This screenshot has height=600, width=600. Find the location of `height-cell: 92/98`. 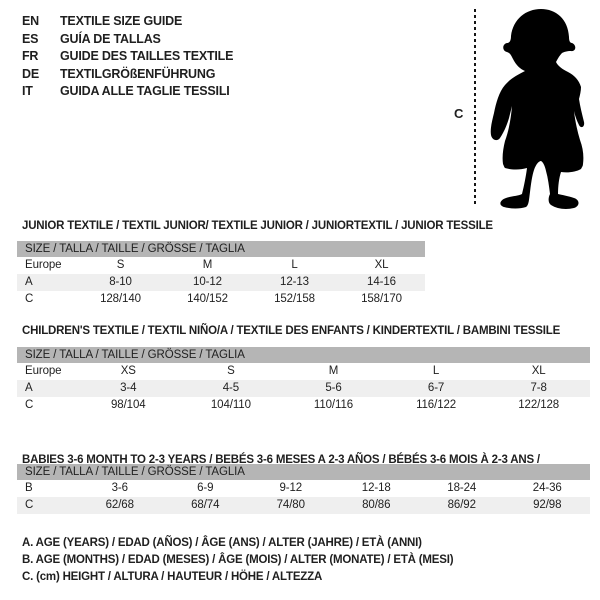

height-cell: 92/98 is located at coordinates (547, 505).